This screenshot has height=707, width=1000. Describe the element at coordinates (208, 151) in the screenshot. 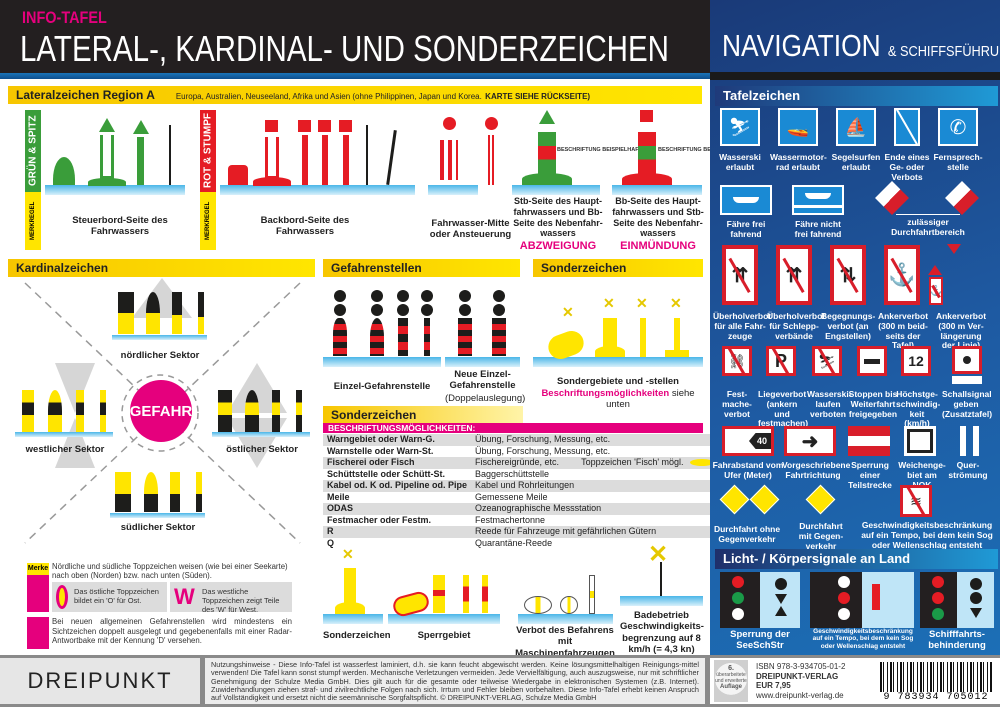

I see `red-stumpf-label: ROT & STUMPF` at that location.